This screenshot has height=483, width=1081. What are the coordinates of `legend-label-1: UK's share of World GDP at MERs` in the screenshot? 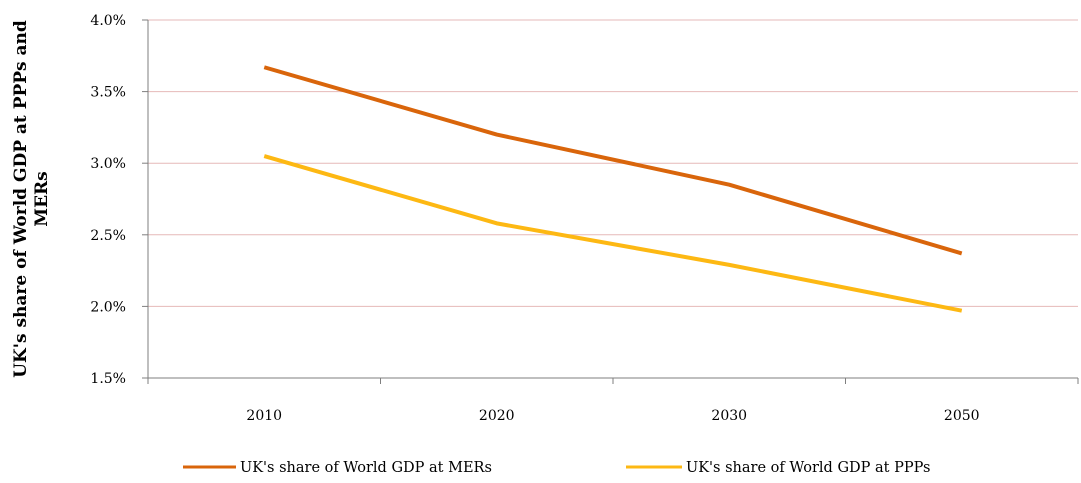 It's located at (366, 468).